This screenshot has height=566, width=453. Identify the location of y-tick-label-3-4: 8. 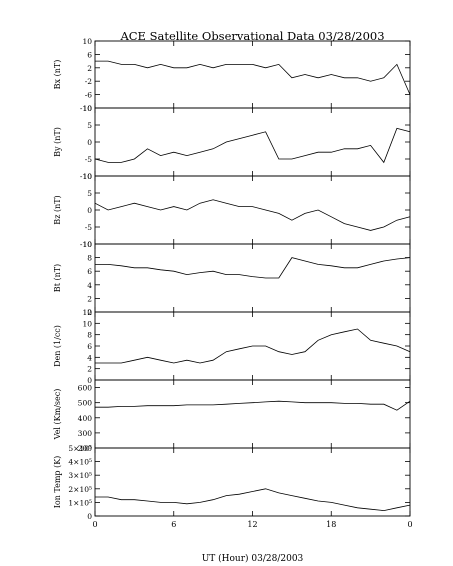
(89, 258).